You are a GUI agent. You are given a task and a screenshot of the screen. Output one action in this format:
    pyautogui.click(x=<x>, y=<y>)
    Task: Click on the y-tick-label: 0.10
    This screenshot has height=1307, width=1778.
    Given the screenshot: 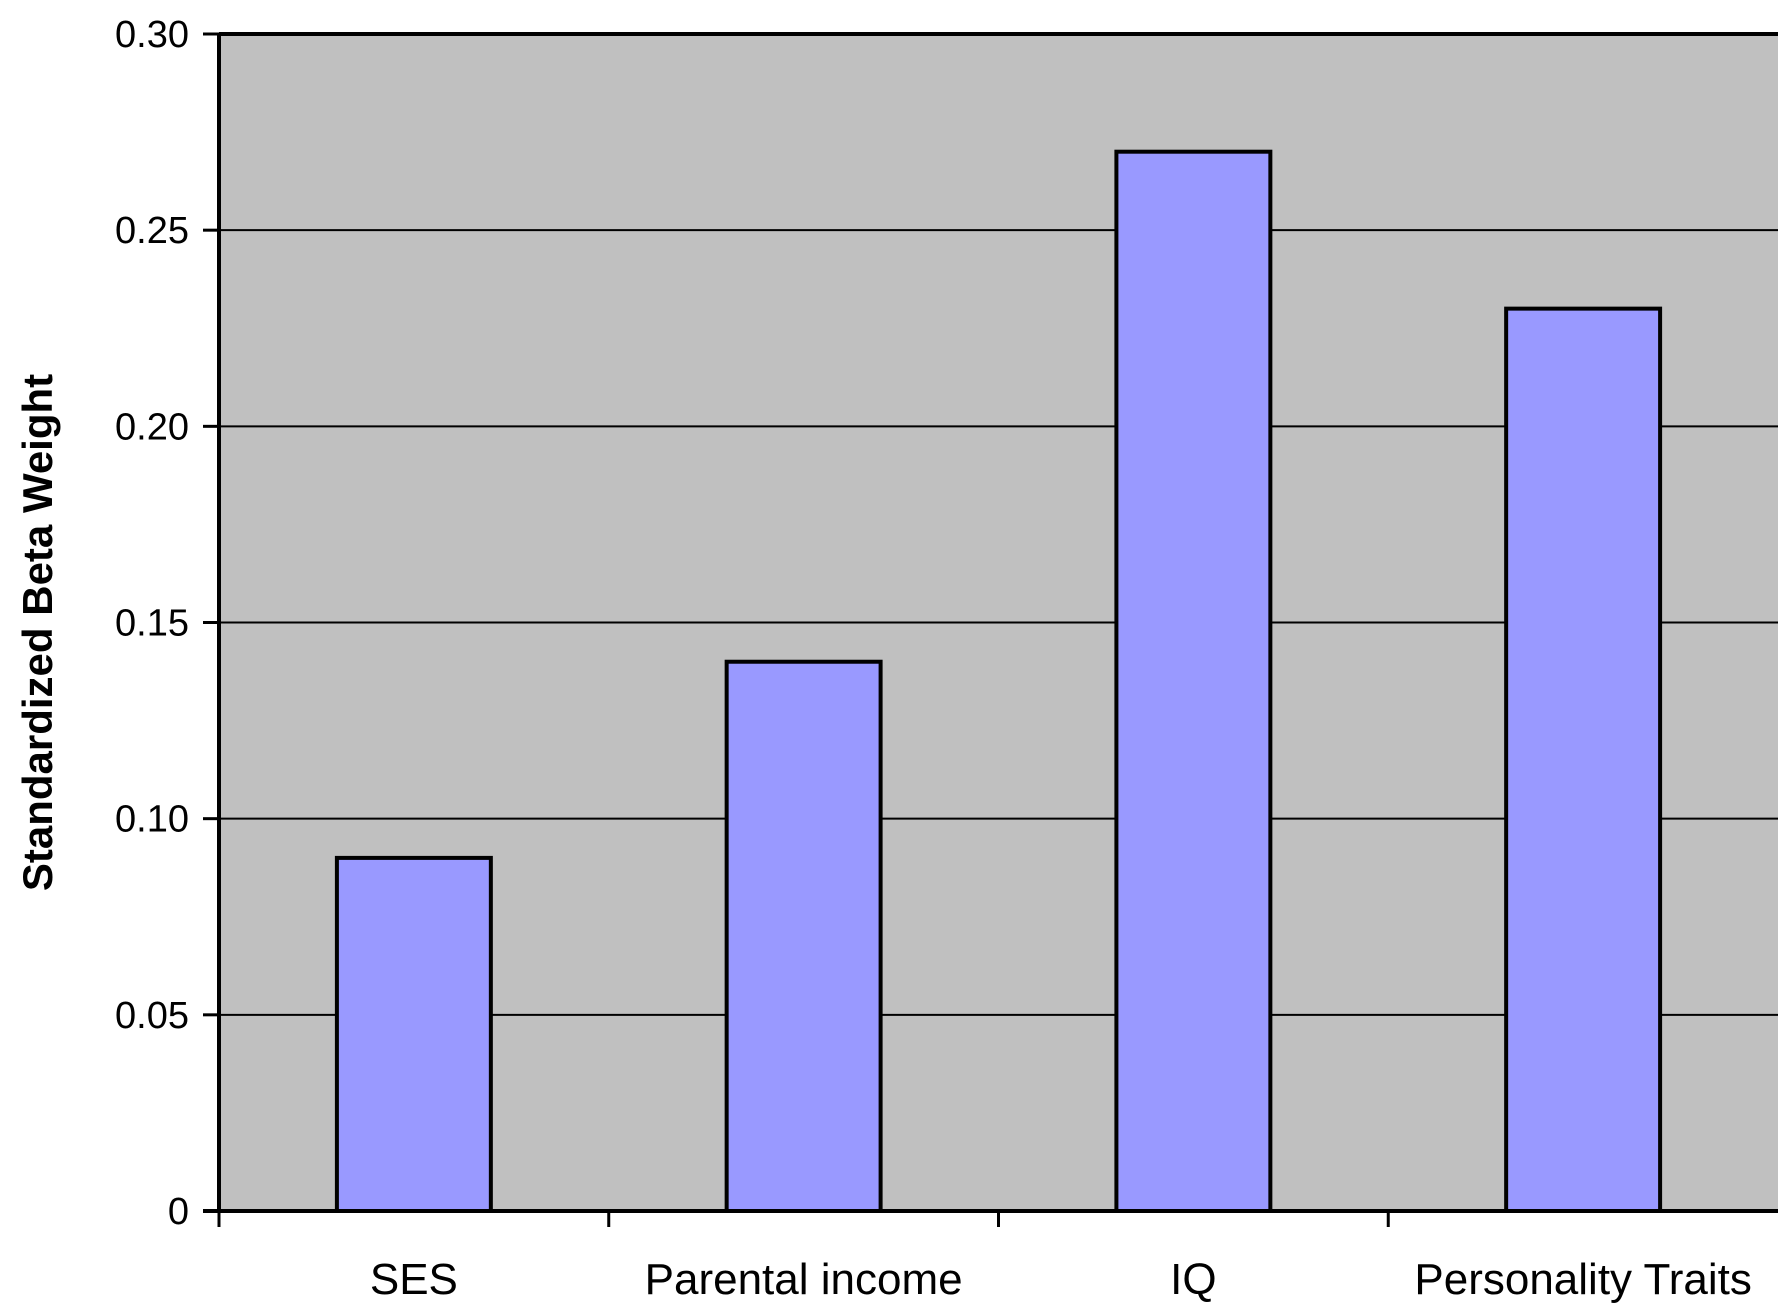 What is the action you would take?
    pyautogui.click(x=152, y=820)
    